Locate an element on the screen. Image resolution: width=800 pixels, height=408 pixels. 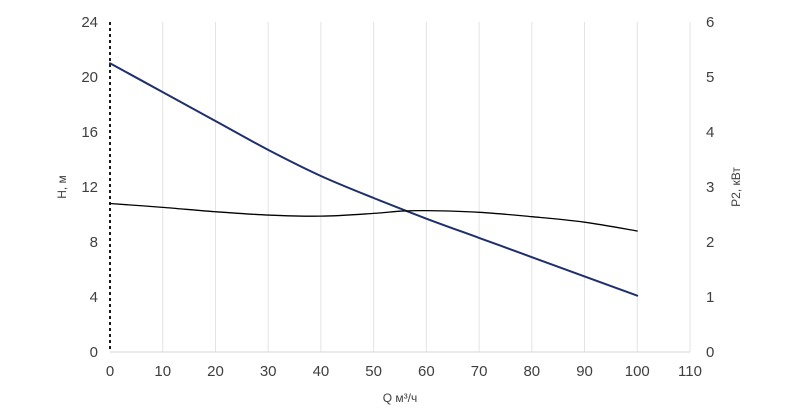
y-left-tick-label-24: 24 is located at coordinates (89, 22).